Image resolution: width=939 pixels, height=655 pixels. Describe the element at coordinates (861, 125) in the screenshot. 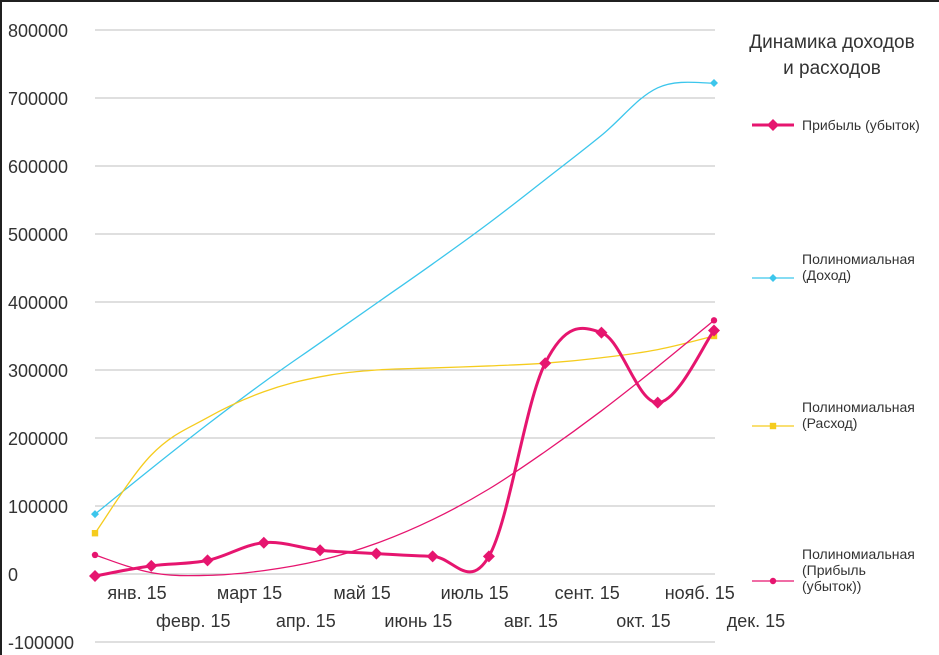

I see `legend-label: Прибыль (убыток)` at that location.